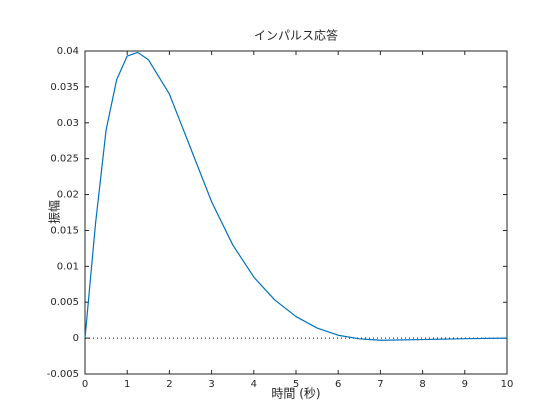 Image resolution: width=560 pixels, height=420 pixels. I want to click on x-tick-label: 7, so click(380, 384).